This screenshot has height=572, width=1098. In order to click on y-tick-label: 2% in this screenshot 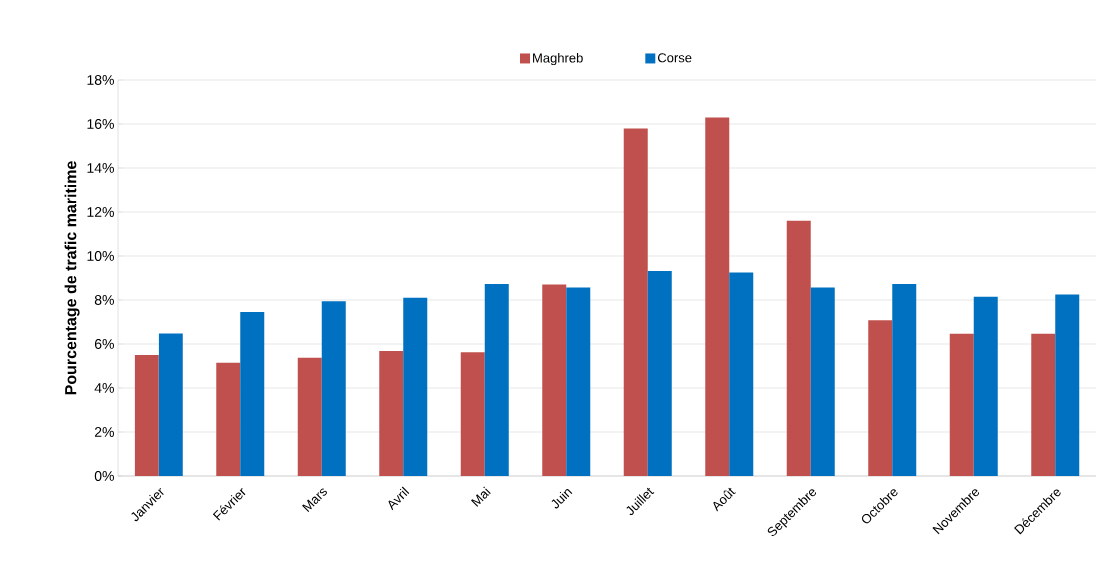, I will do `click(104, 432)`.